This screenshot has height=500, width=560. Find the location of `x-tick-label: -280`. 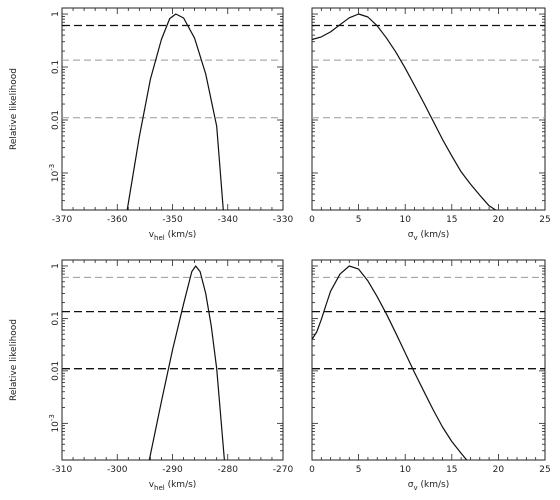

x-tick-label: -280 is located at coordinates (228, 470).